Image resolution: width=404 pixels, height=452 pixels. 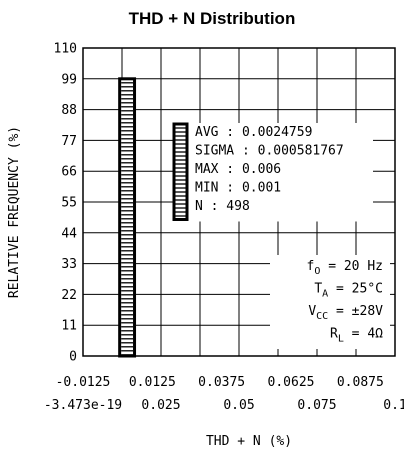 I want to click on condition-line: VCC = ±28V, so click(x=345, y=313).